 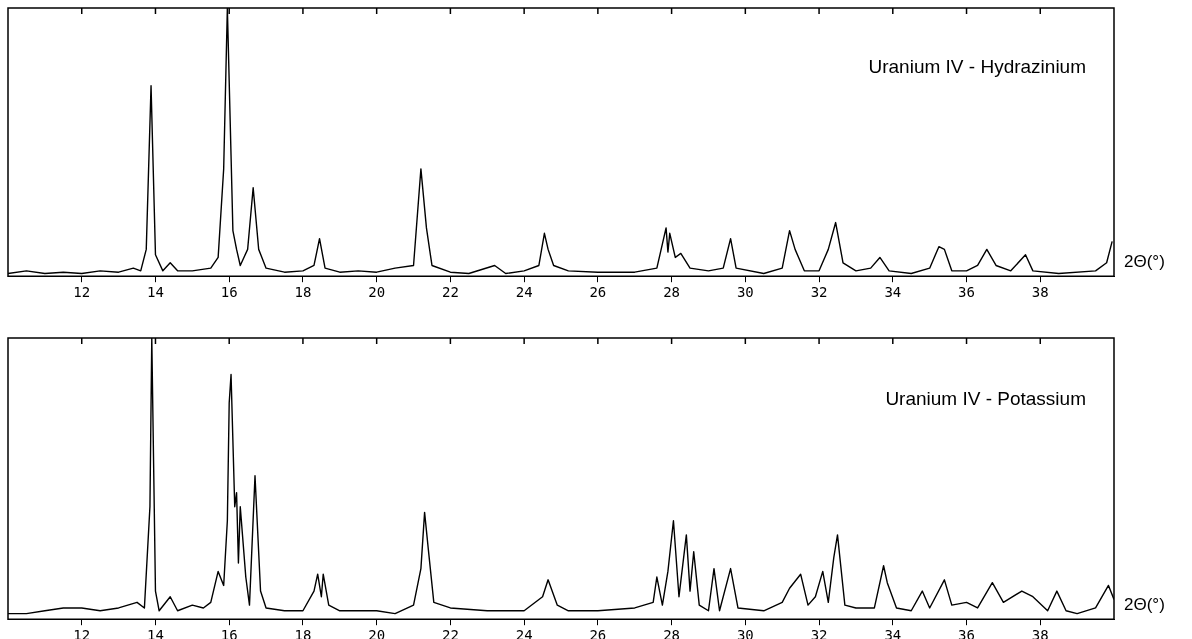 I want to click on x-tick-label: 36, so click(x=966, y=292).